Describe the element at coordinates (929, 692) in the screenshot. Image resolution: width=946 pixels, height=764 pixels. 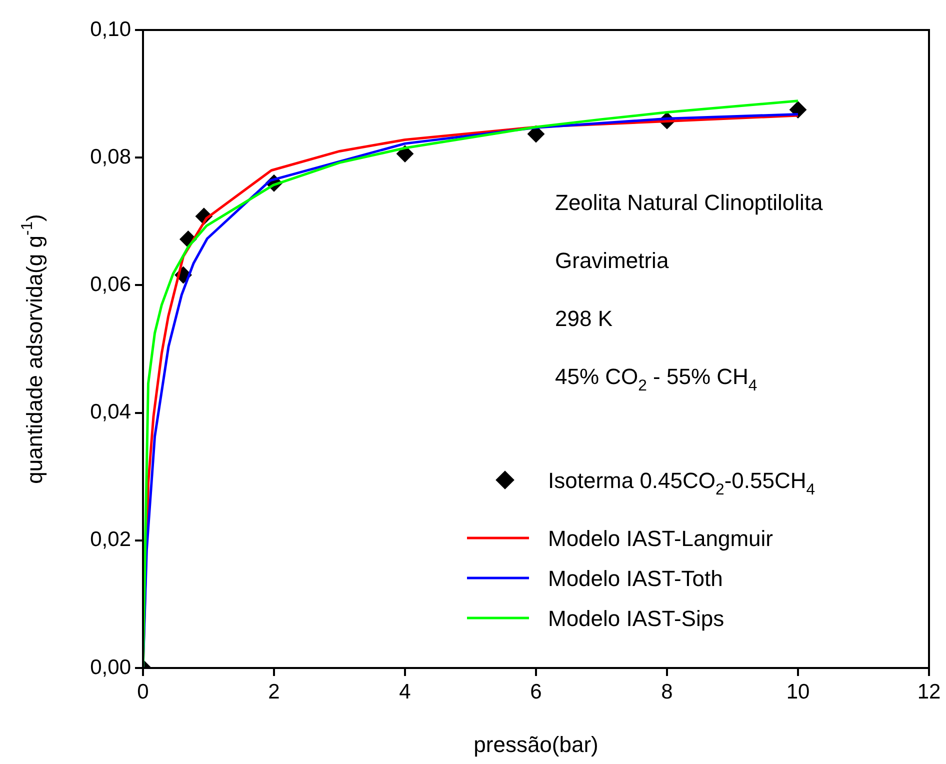
I see `x-tick-label: 12` at that location.